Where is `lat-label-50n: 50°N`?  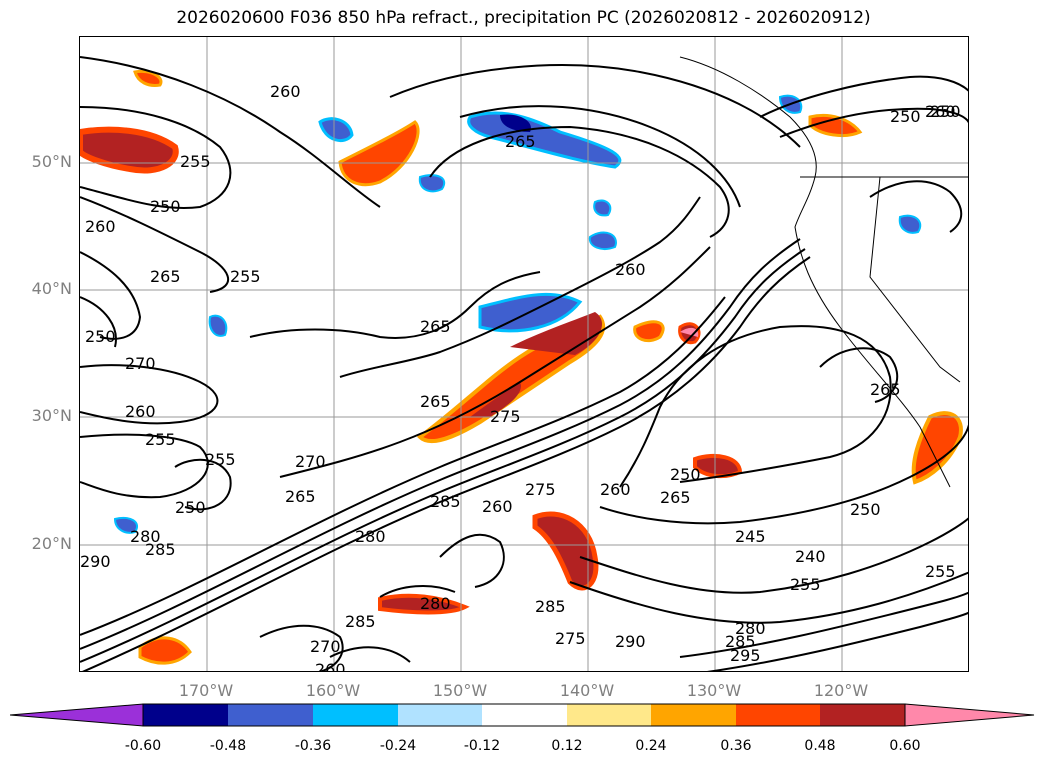
lat-label-50n: 50°N is located at coordinates (51, 161).